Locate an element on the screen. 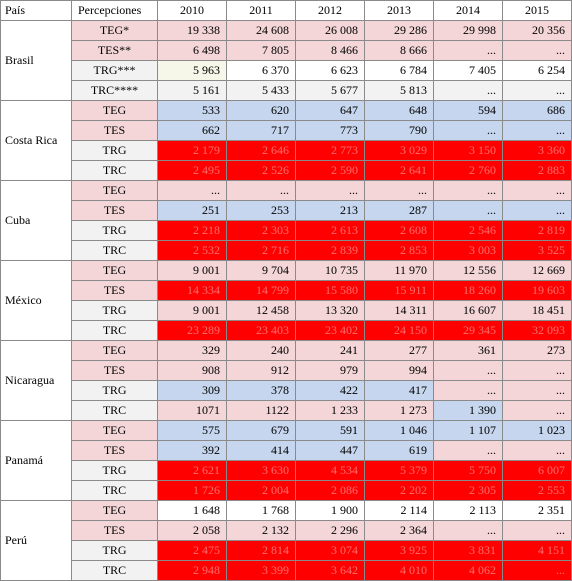  value-cell: 10 735 is located at coordinates (330, 270).